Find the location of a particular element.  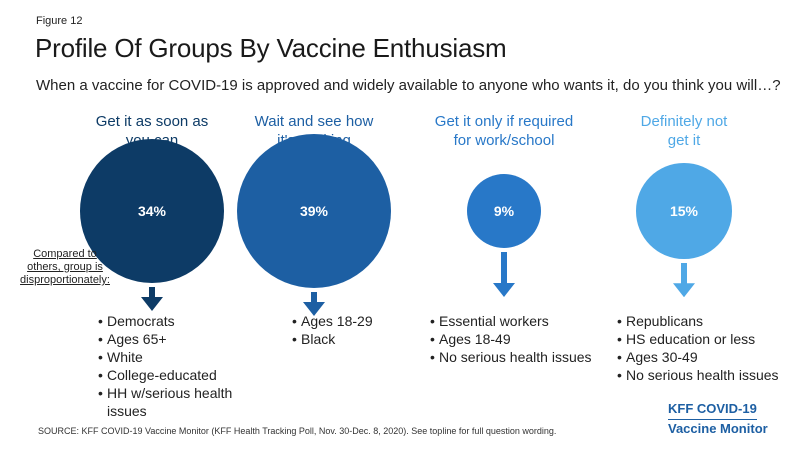

bubble-value-label: 15% is located at coordinates (683, 210).